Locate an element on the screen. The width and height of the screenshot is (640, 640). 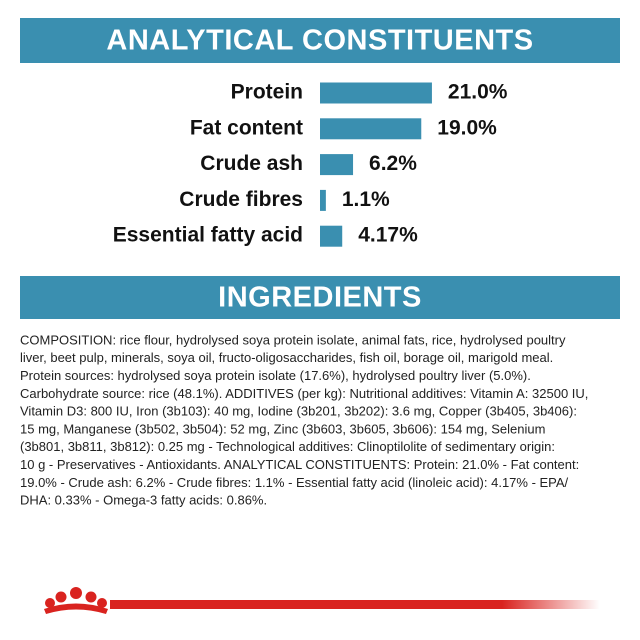
ingredients-title: INGREDIENTS is located at coordinates (320, 298).